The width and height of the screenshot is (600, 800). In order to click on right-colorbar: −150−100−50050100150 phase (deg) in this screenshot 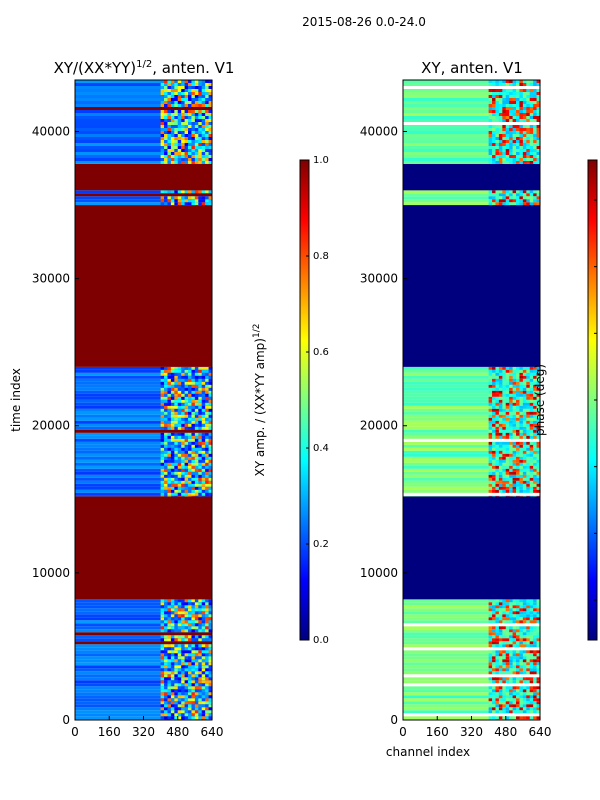, I will do `click(565, 400)`.